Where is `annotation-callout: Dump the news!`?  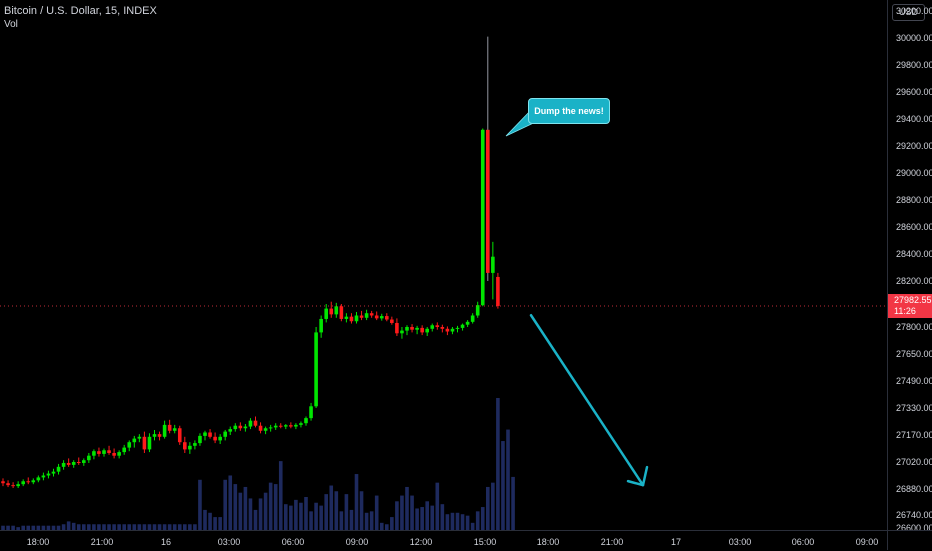
annotation-callout: Dump the news! is located at coordinates (569, 111).